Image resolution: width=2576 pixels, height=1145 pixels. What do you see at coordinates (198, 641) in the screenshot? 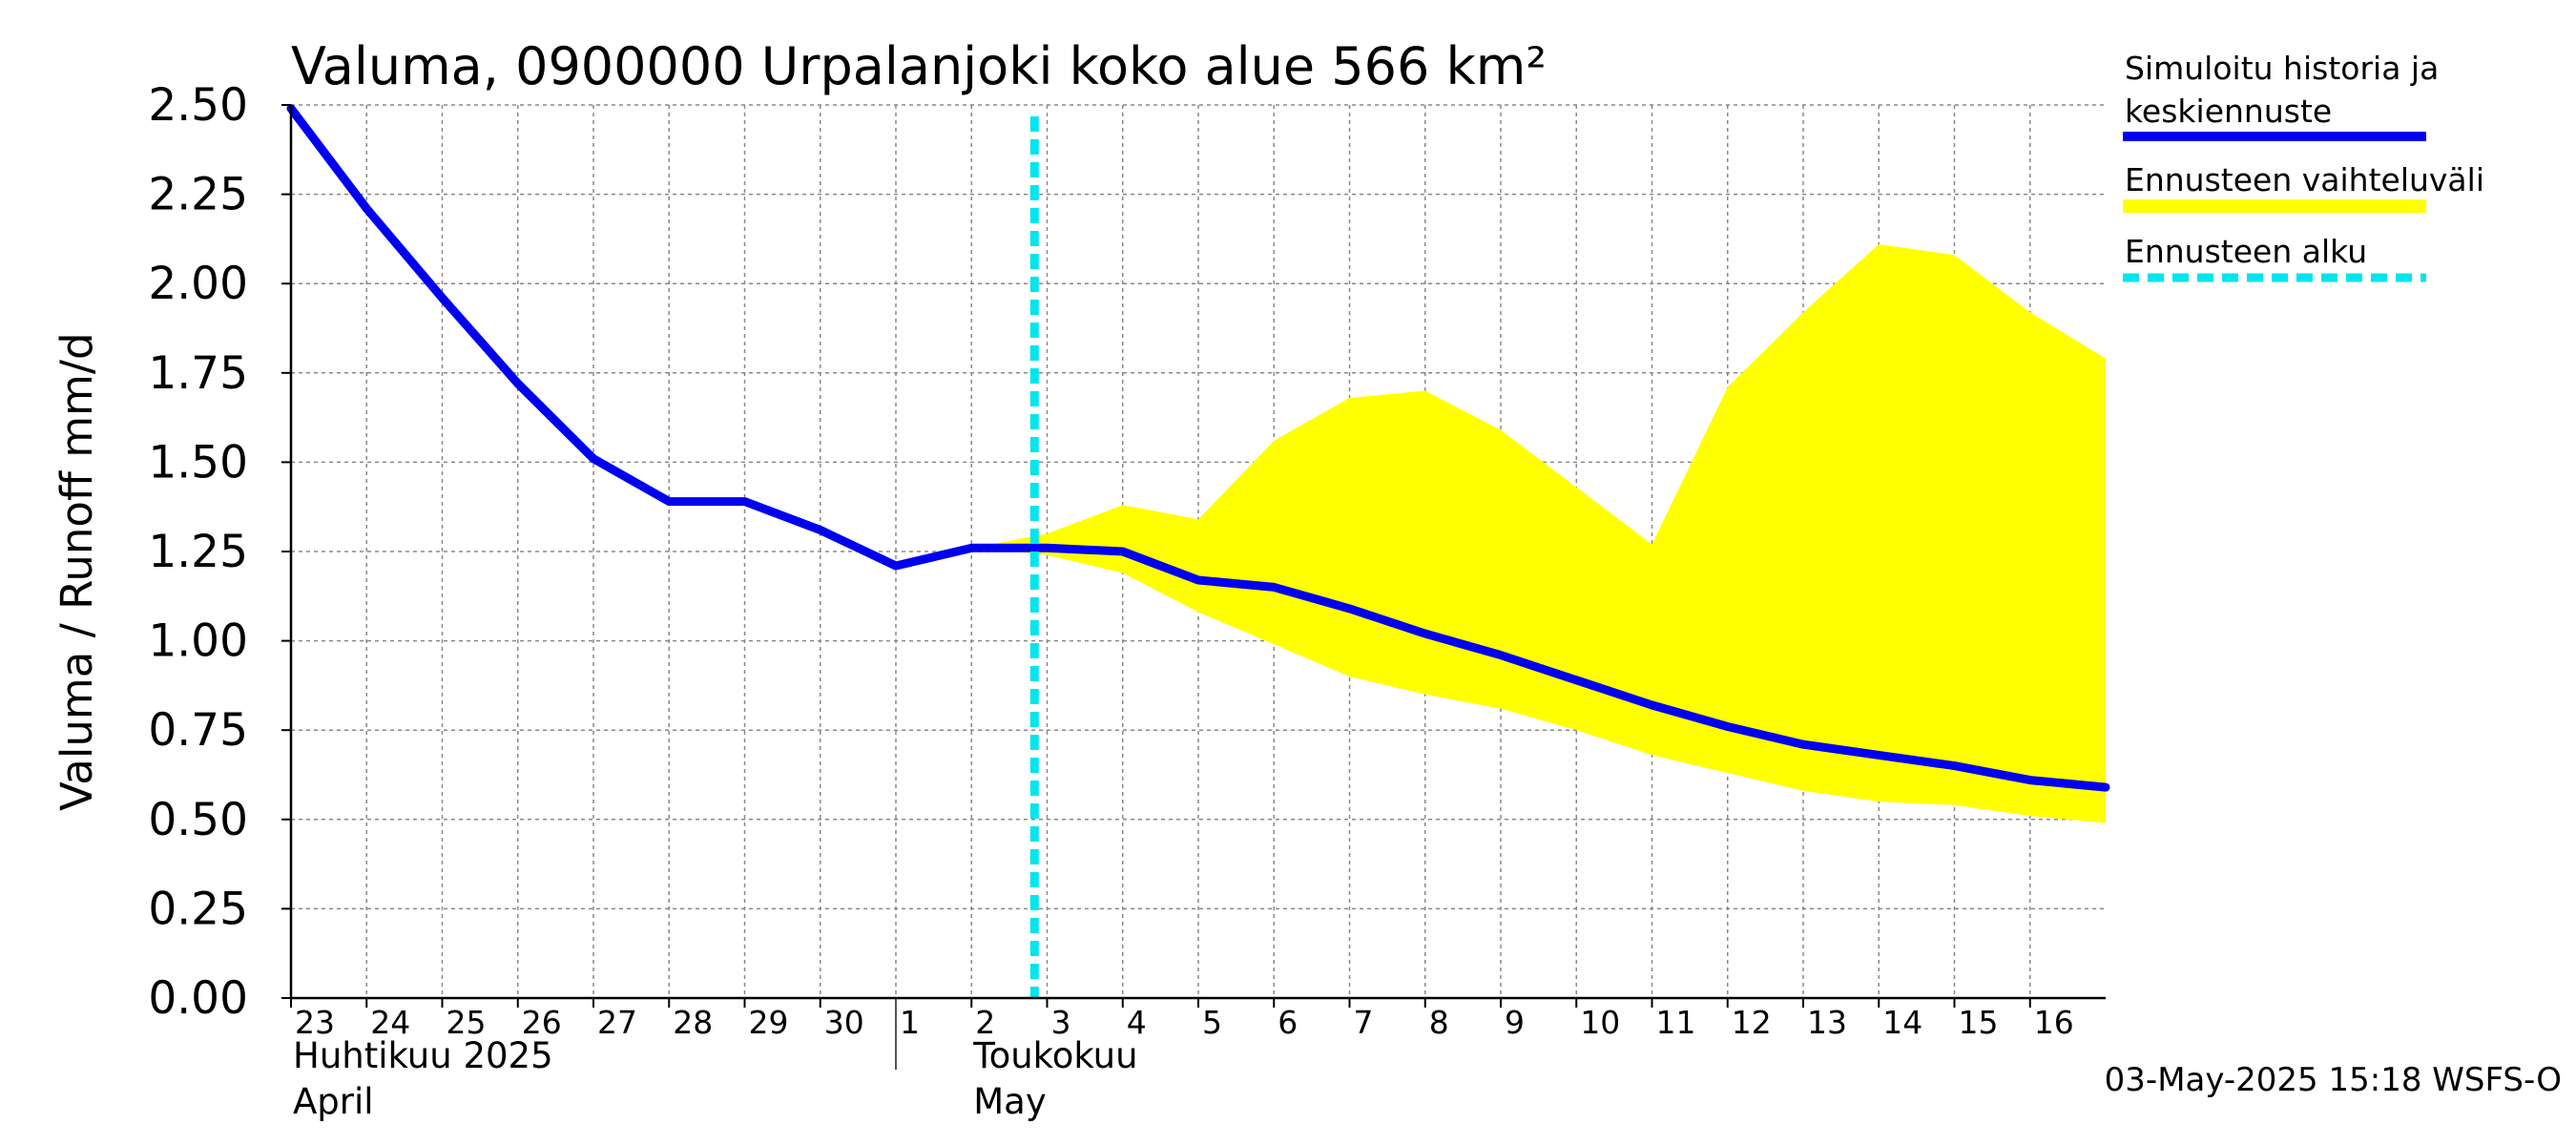
I see `y-tick-label: 1.00` at bounding box center [198, 641].